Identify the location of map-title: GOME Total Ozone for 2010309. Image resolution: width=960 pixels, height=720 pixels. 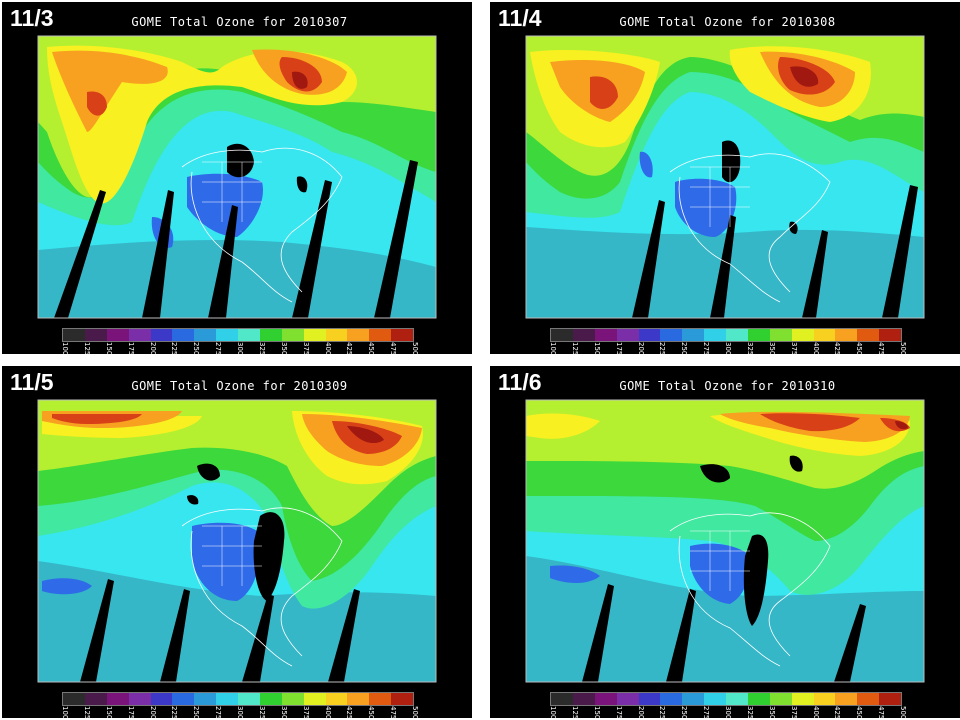
(239, 386).